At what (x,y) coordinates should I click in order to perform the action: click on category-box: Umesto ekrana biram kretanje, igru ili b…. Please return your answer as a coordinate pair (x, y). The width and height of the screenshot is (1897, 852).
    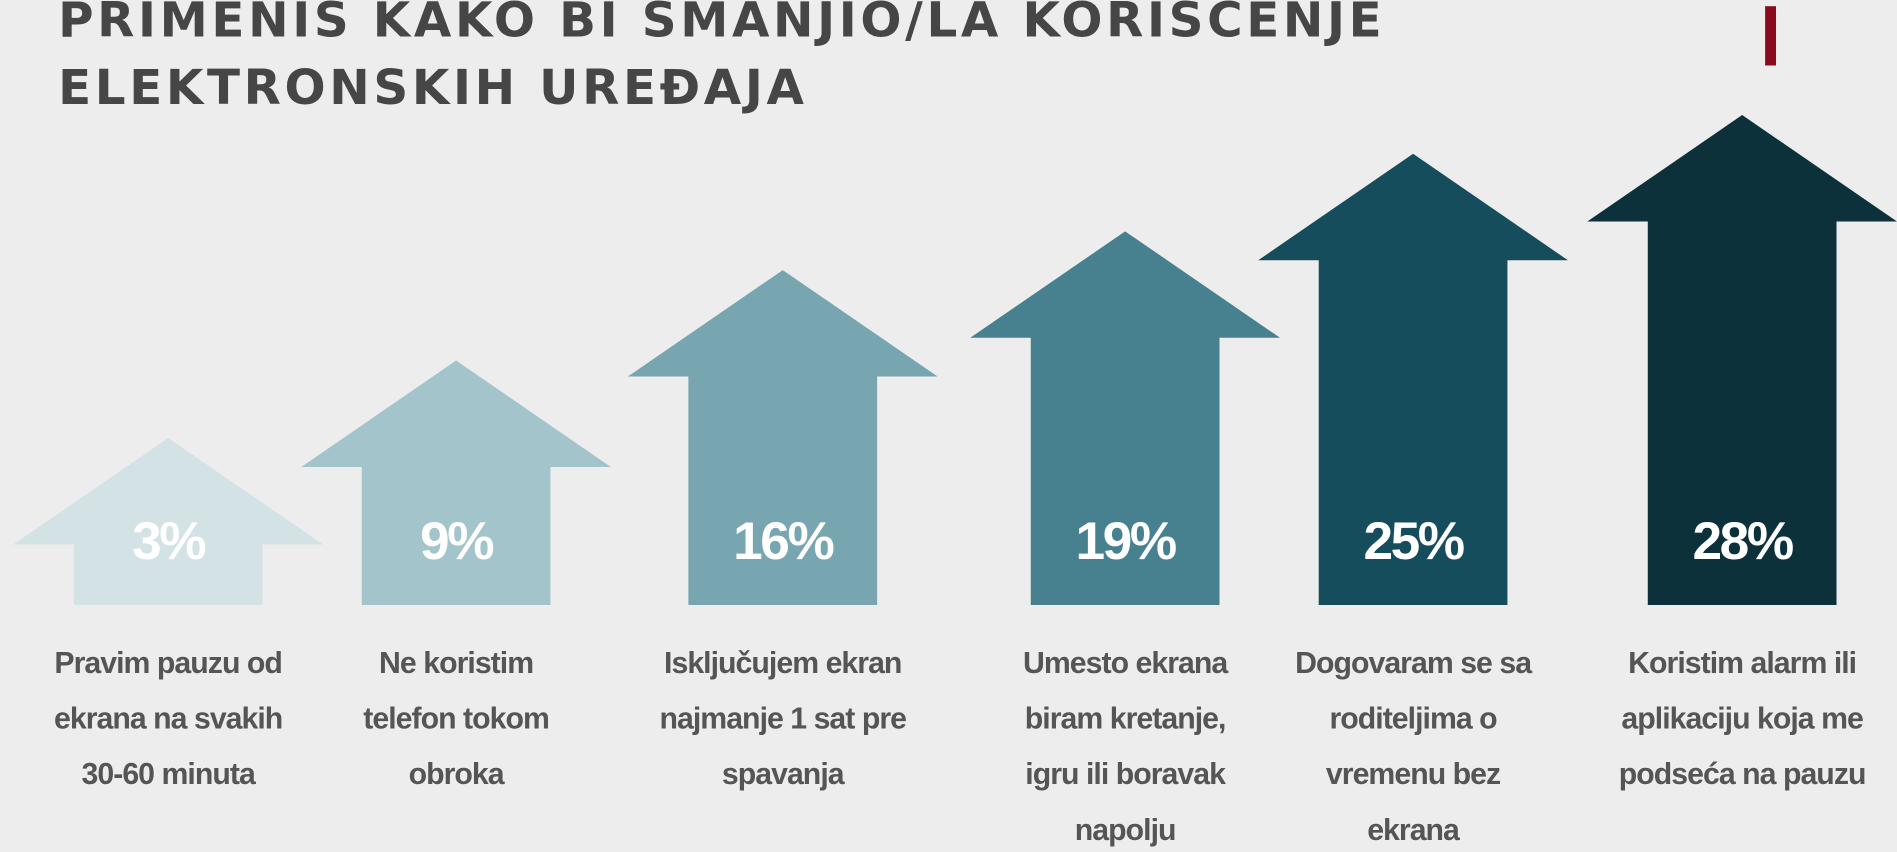
    Looking at the image, I should click on (1125, 747).